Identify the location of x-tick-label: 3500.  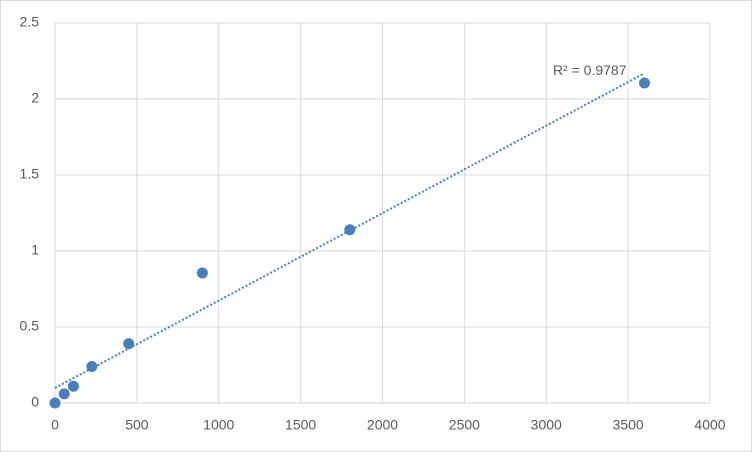
(628, 425).